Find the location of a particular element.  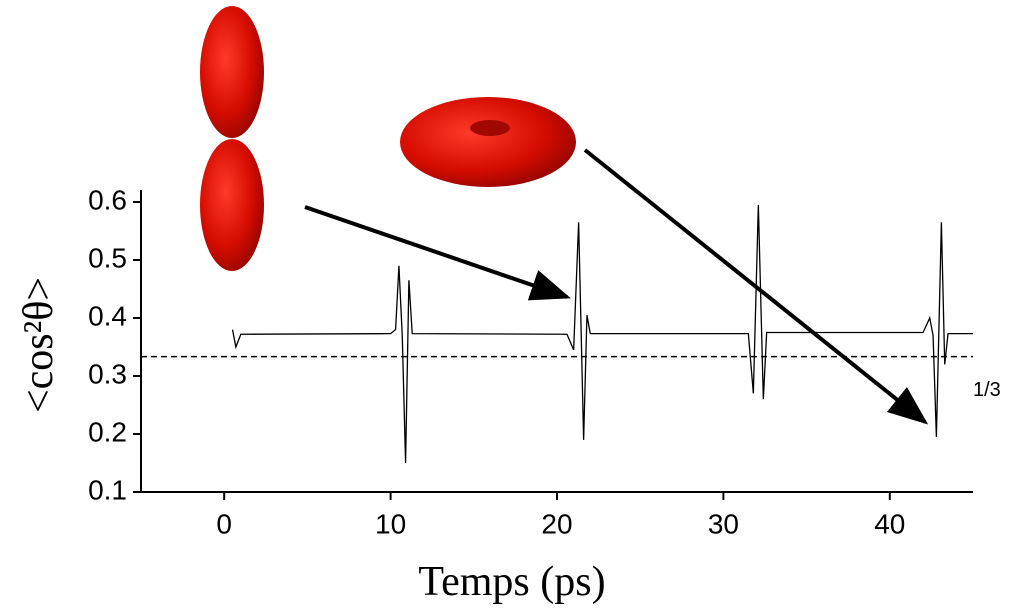

x-tick-label: 10 is located at coordinates (390, 523).